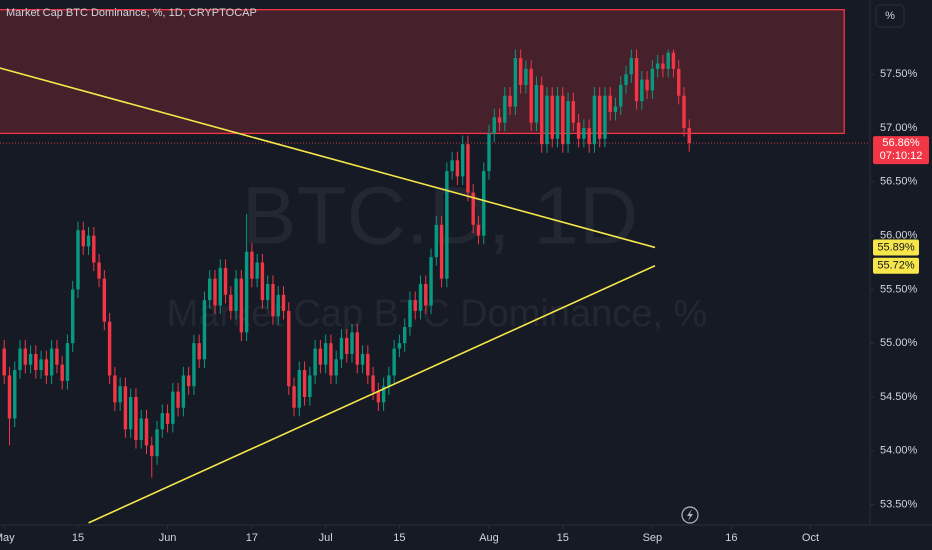  I want to click on replay-icon, so click(690, 515).